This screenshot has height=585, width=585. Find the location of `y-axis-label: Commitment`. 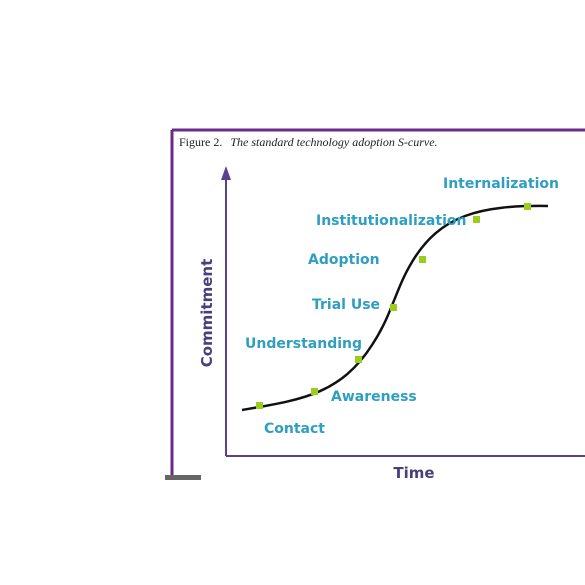

y-axis-label: Commitment is located at coordinates (207, 313).